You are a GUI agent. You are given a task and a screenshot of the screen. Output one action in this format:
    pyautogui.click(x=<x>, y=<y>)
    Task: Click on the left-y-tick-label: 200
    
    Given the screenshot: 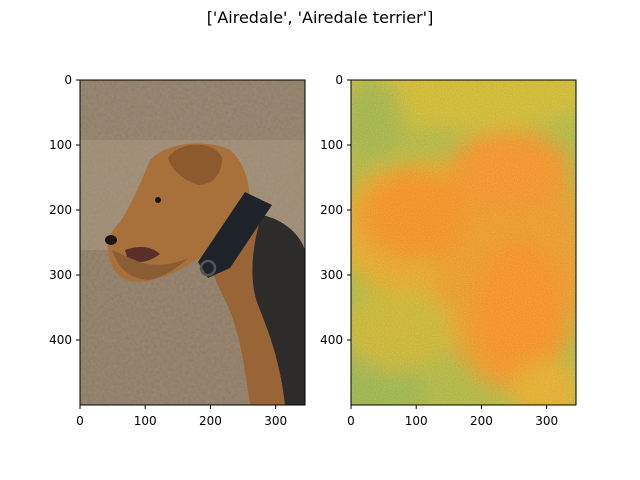 What is the action you would take?
    pyautogui.click(x=60, y=210)
    